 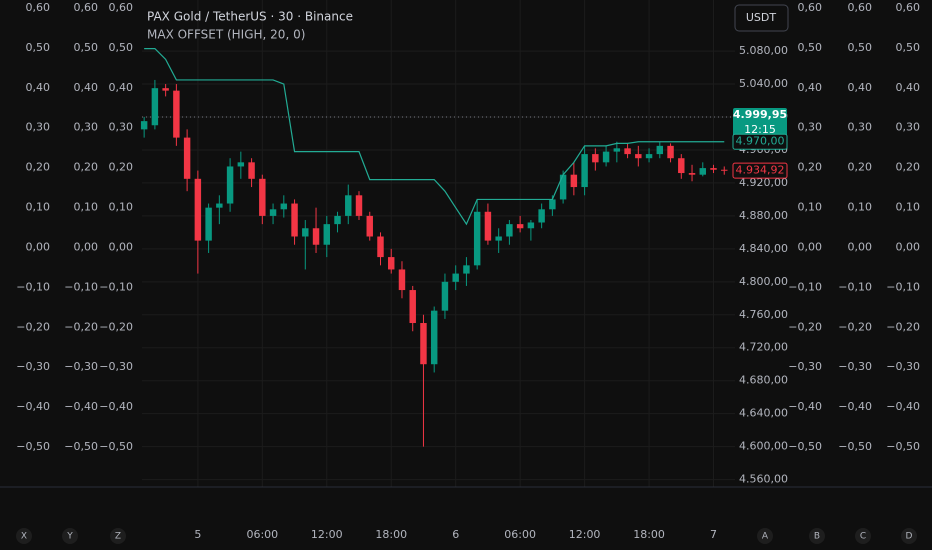 I want to click on scale-name: X, so click(x=24, y=537).